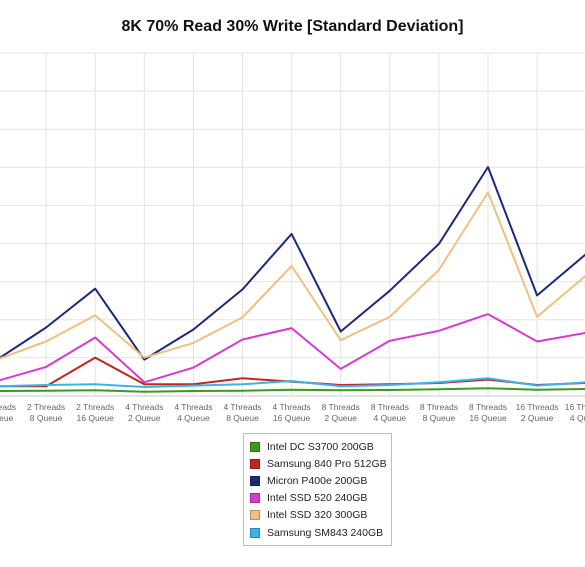 The height and width of the screenshot is (567, 585). I want to click on legend-item: Intel DC S3700 200GB, so click(317, 446).